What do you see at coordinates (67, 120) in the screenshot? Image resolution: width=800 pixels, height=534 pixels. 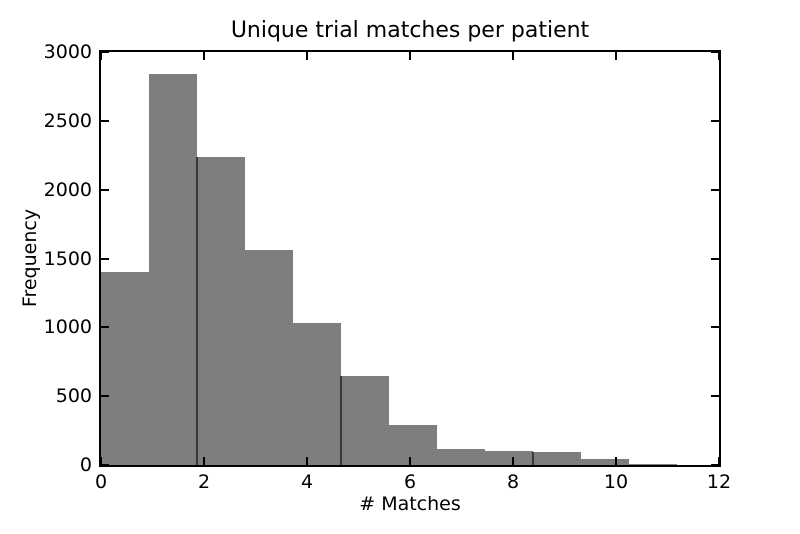 I see `y-tick-label: 2500` at bounding box center [67, 120].